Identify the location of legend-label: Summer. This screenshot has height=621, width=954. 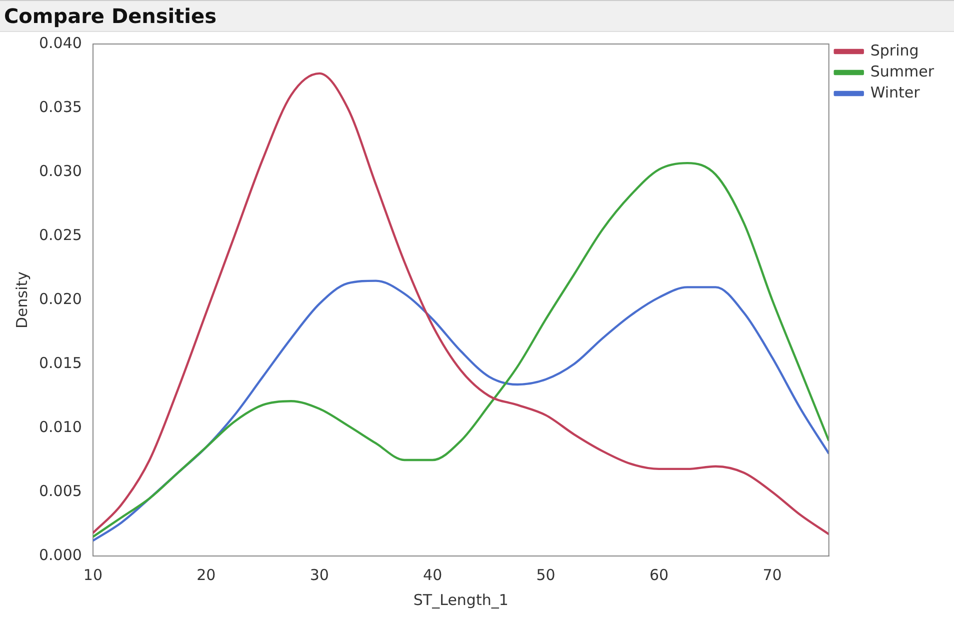
(902, 71).